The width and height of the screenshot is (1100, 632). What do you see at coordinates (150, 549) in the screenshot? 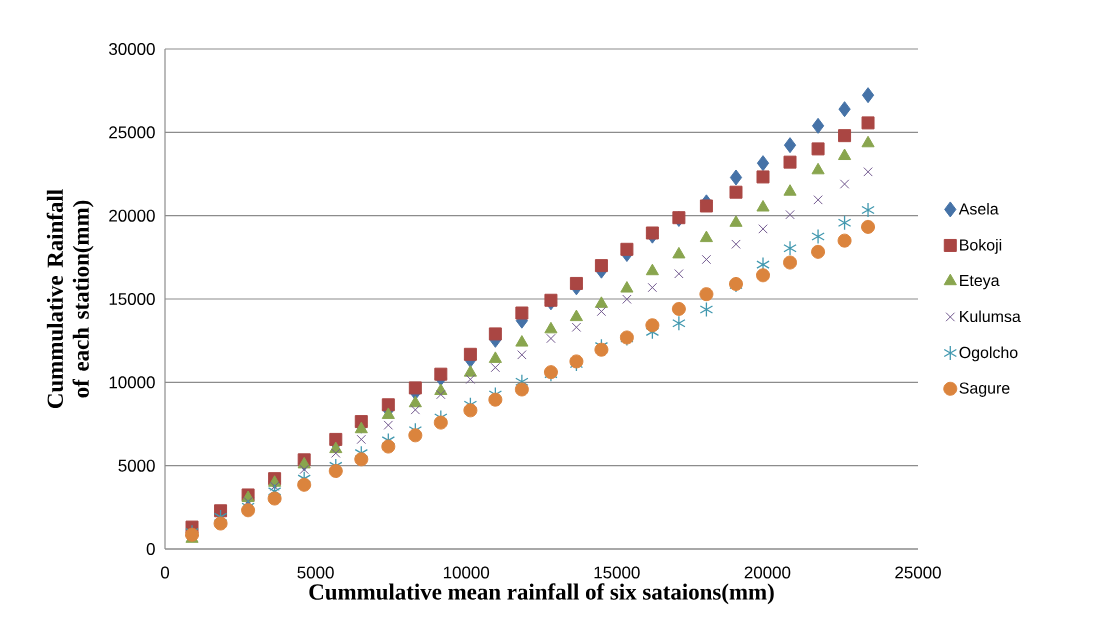
I see `y-tick-label: 0` at bounding box center [150, 549].